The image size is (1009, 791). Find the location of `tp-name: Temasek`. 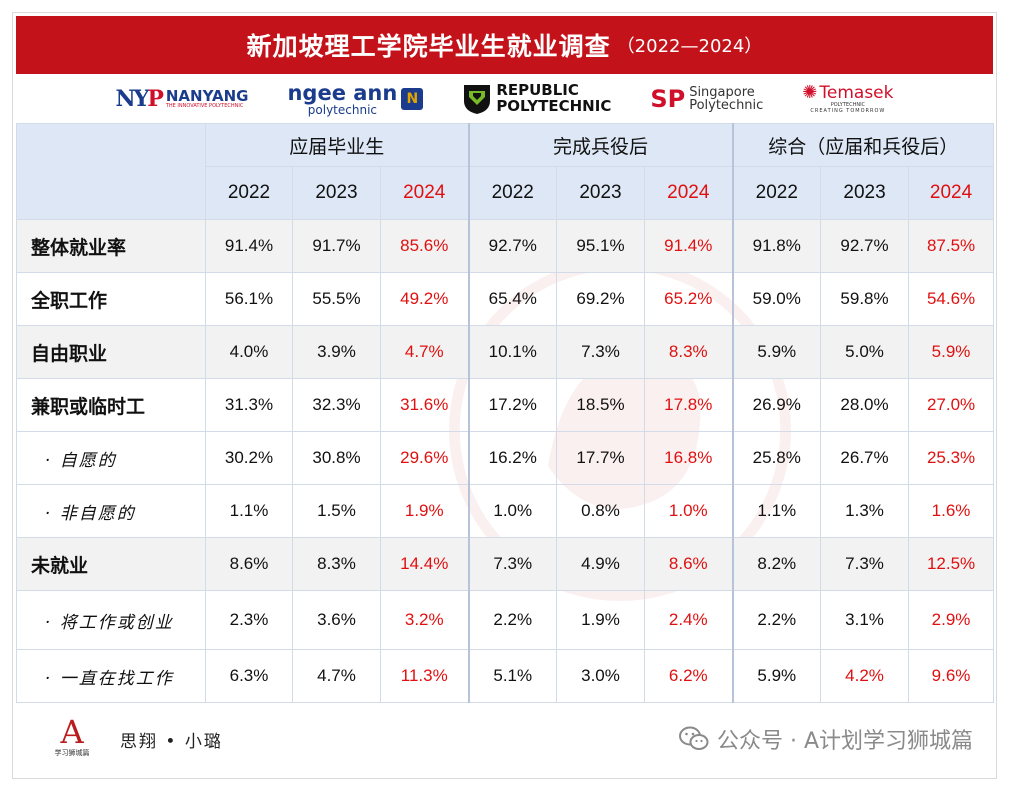

tp-name: Temasek is located at coordinates (856, 92).